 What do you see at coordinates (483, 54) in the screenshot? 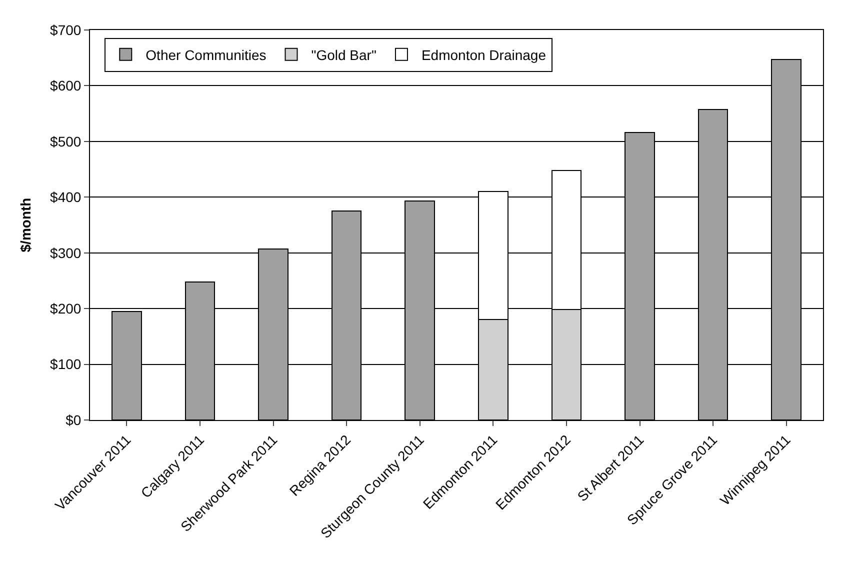
I see `legend-label: Edmonton Drainage` at bounding box center [483, 54].